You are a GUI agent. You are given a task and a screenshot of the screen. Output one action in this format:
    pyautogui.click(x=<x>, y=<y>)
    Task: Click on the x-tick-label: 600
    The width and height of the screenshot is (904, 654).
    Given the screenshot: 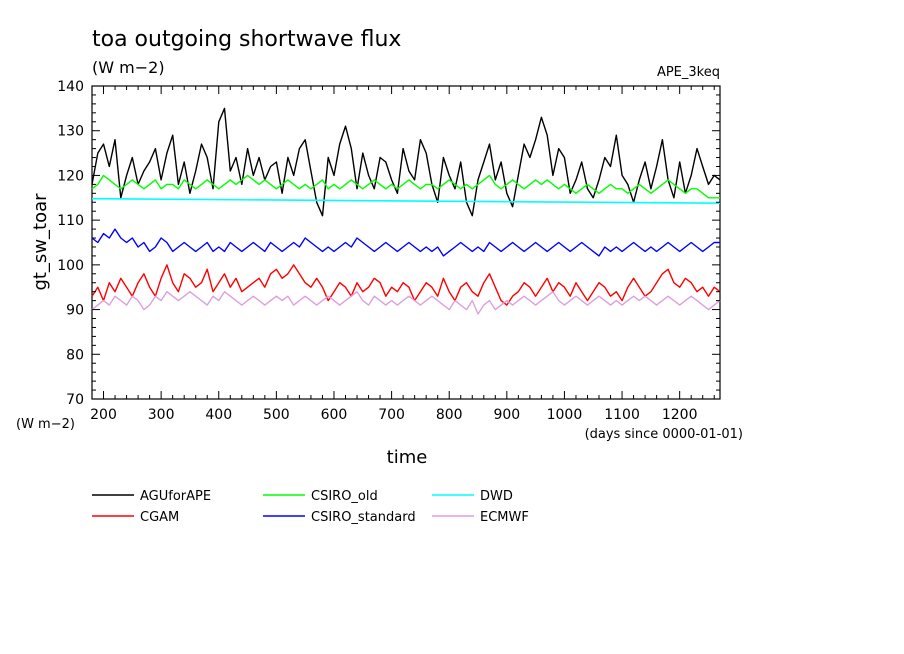 What is the action you would take?
    pyautogui.click(x=334, y=415)
    